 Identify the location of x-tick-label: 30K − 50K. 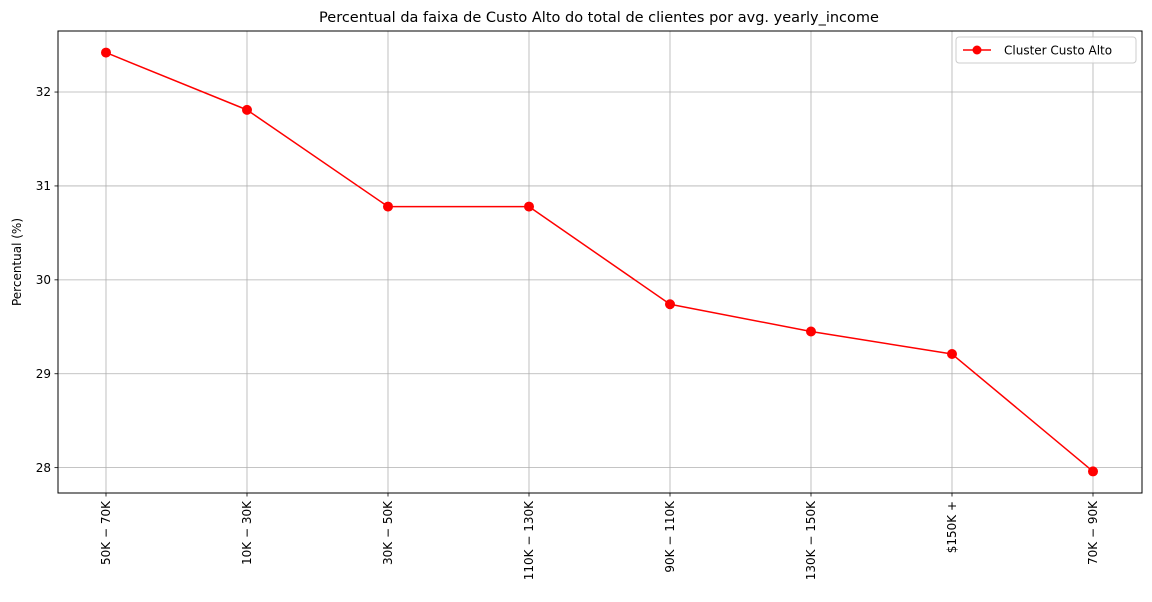
(388, 532).